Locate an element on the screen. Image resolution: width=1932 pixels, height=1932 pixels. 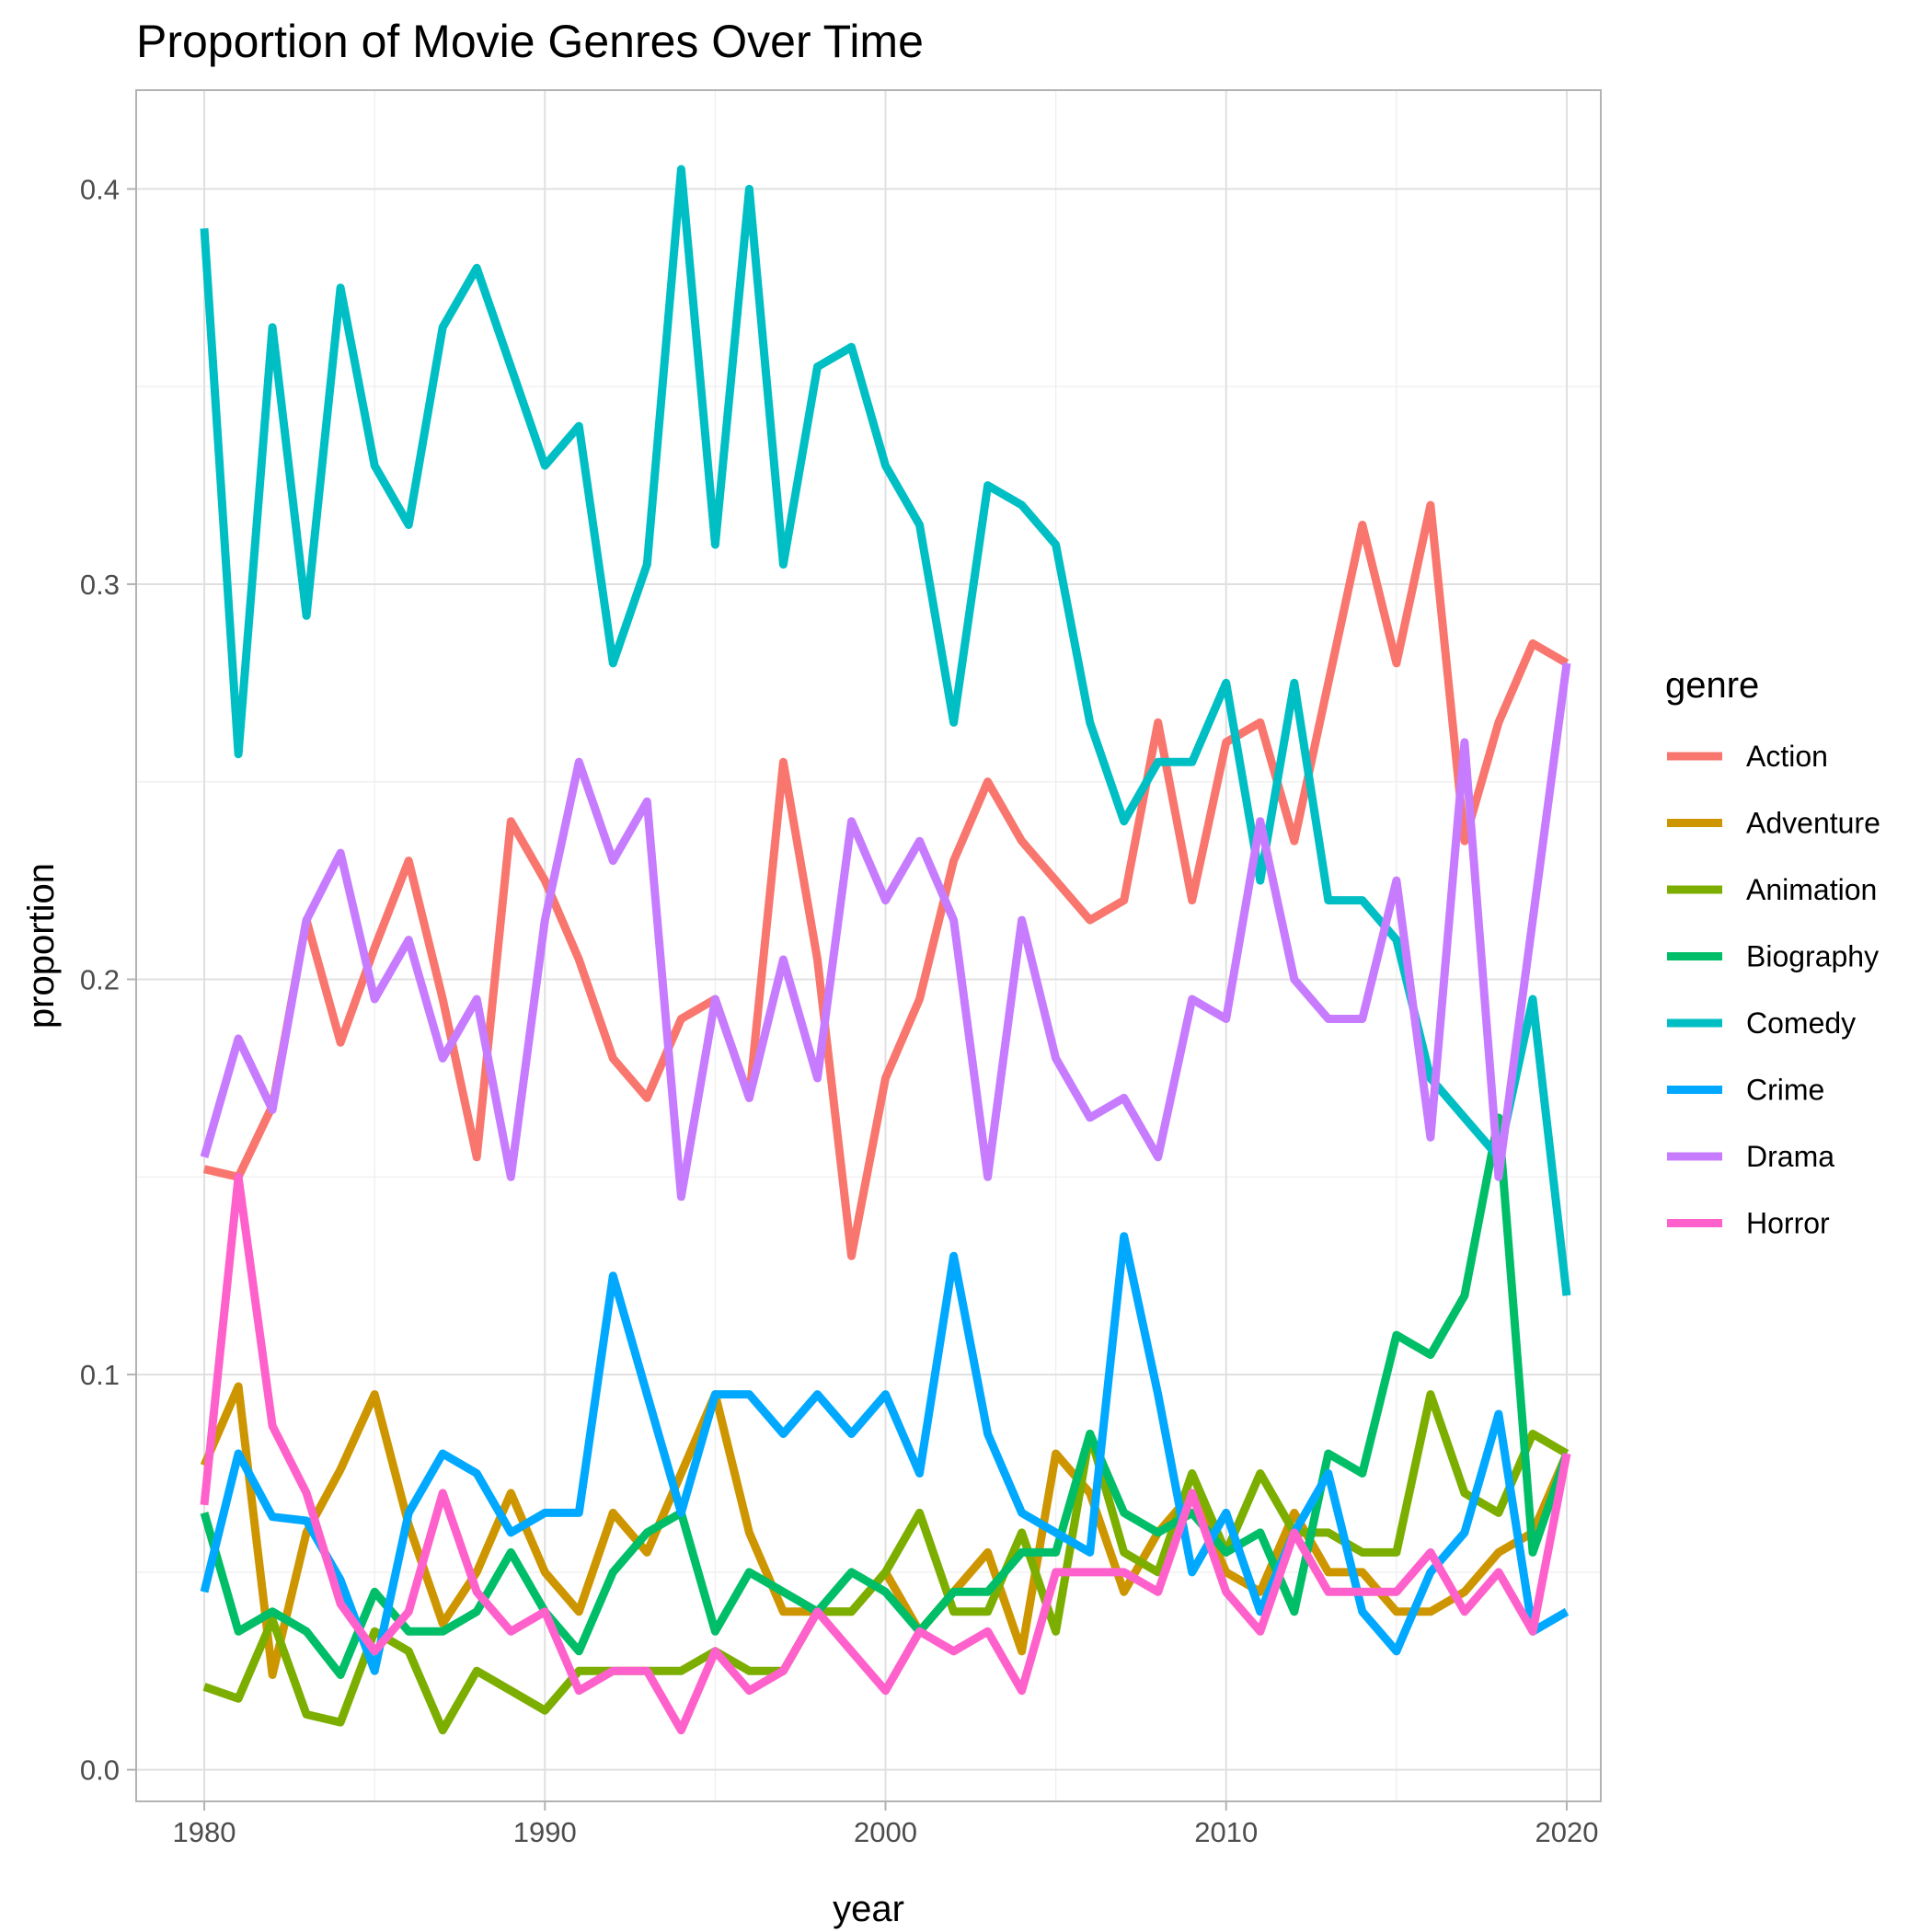
x-tick-label: 2010 is located at coordinates (1226, 1832).